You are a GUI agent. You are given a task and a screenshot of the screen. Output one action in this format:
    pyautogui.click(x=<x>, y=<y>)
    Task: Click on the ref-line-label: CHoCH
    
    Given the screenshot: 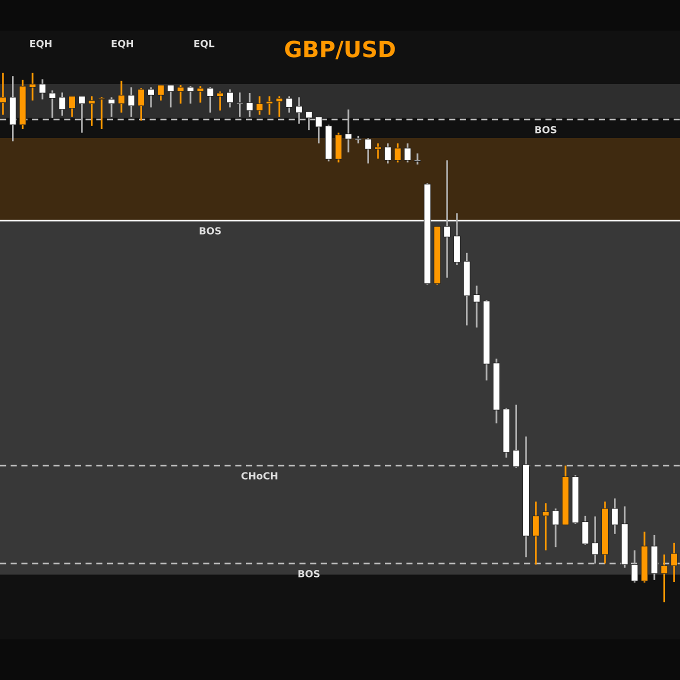 What is the action you would take?
    pyautogui.click(x=259, y=476)
    